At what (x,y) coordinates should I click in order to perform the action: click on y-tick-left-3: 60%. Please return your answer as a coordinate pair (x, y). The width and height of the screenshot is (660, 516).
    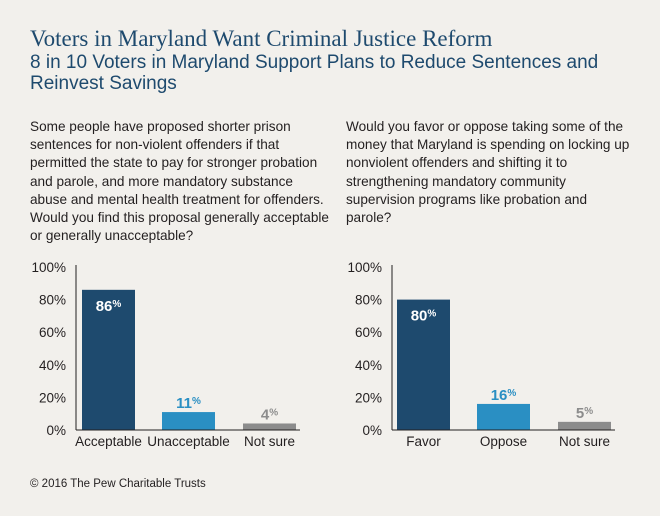
    Looking at the image, I should click on (52, 332).